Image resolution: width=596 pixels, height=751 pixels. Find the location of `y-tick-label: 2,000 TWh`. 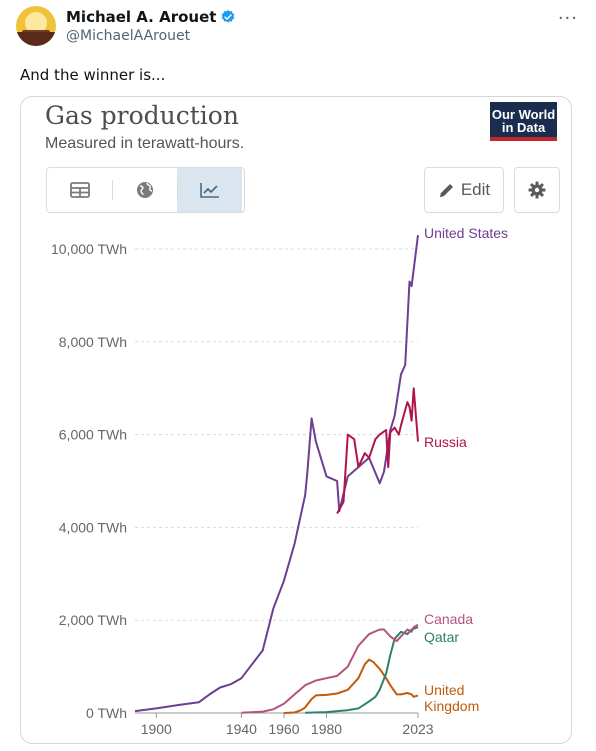

y-tick-label: 2,000 TWh is located at coordinates (93, 620).